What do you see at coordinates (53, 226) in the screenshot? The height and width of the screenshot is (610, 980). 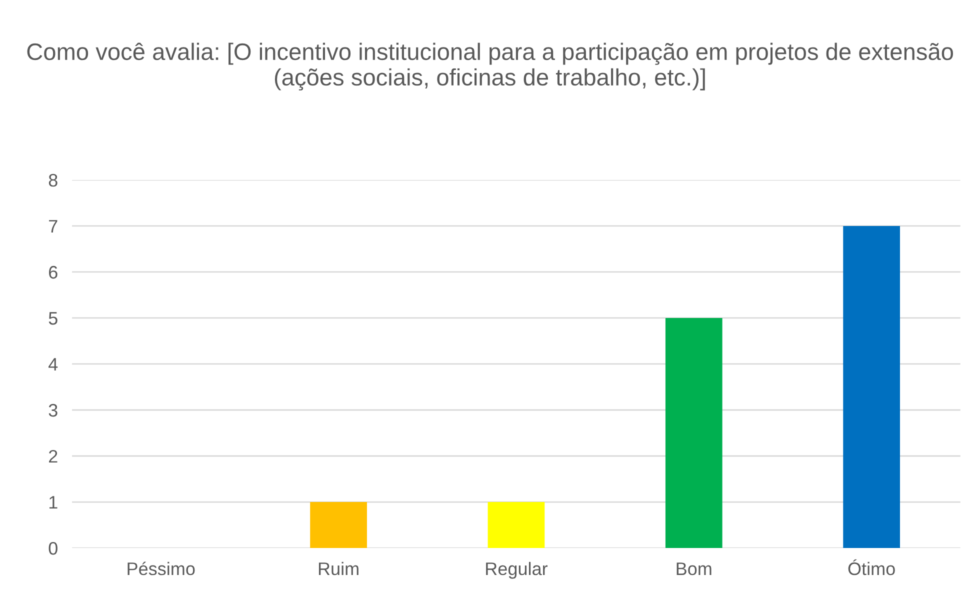 I see `y-tick-label: 7` at bounding box center [53, 226].